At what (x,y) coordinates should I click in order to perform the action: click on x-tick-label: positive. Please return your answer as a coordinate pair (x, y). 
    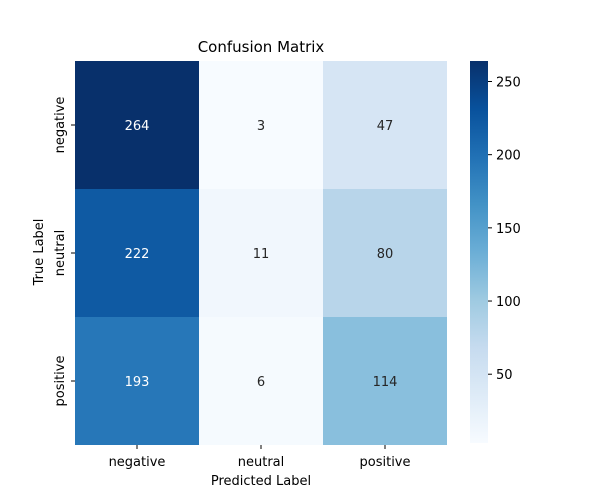
    Looking at the image, I should click on (385, 462).